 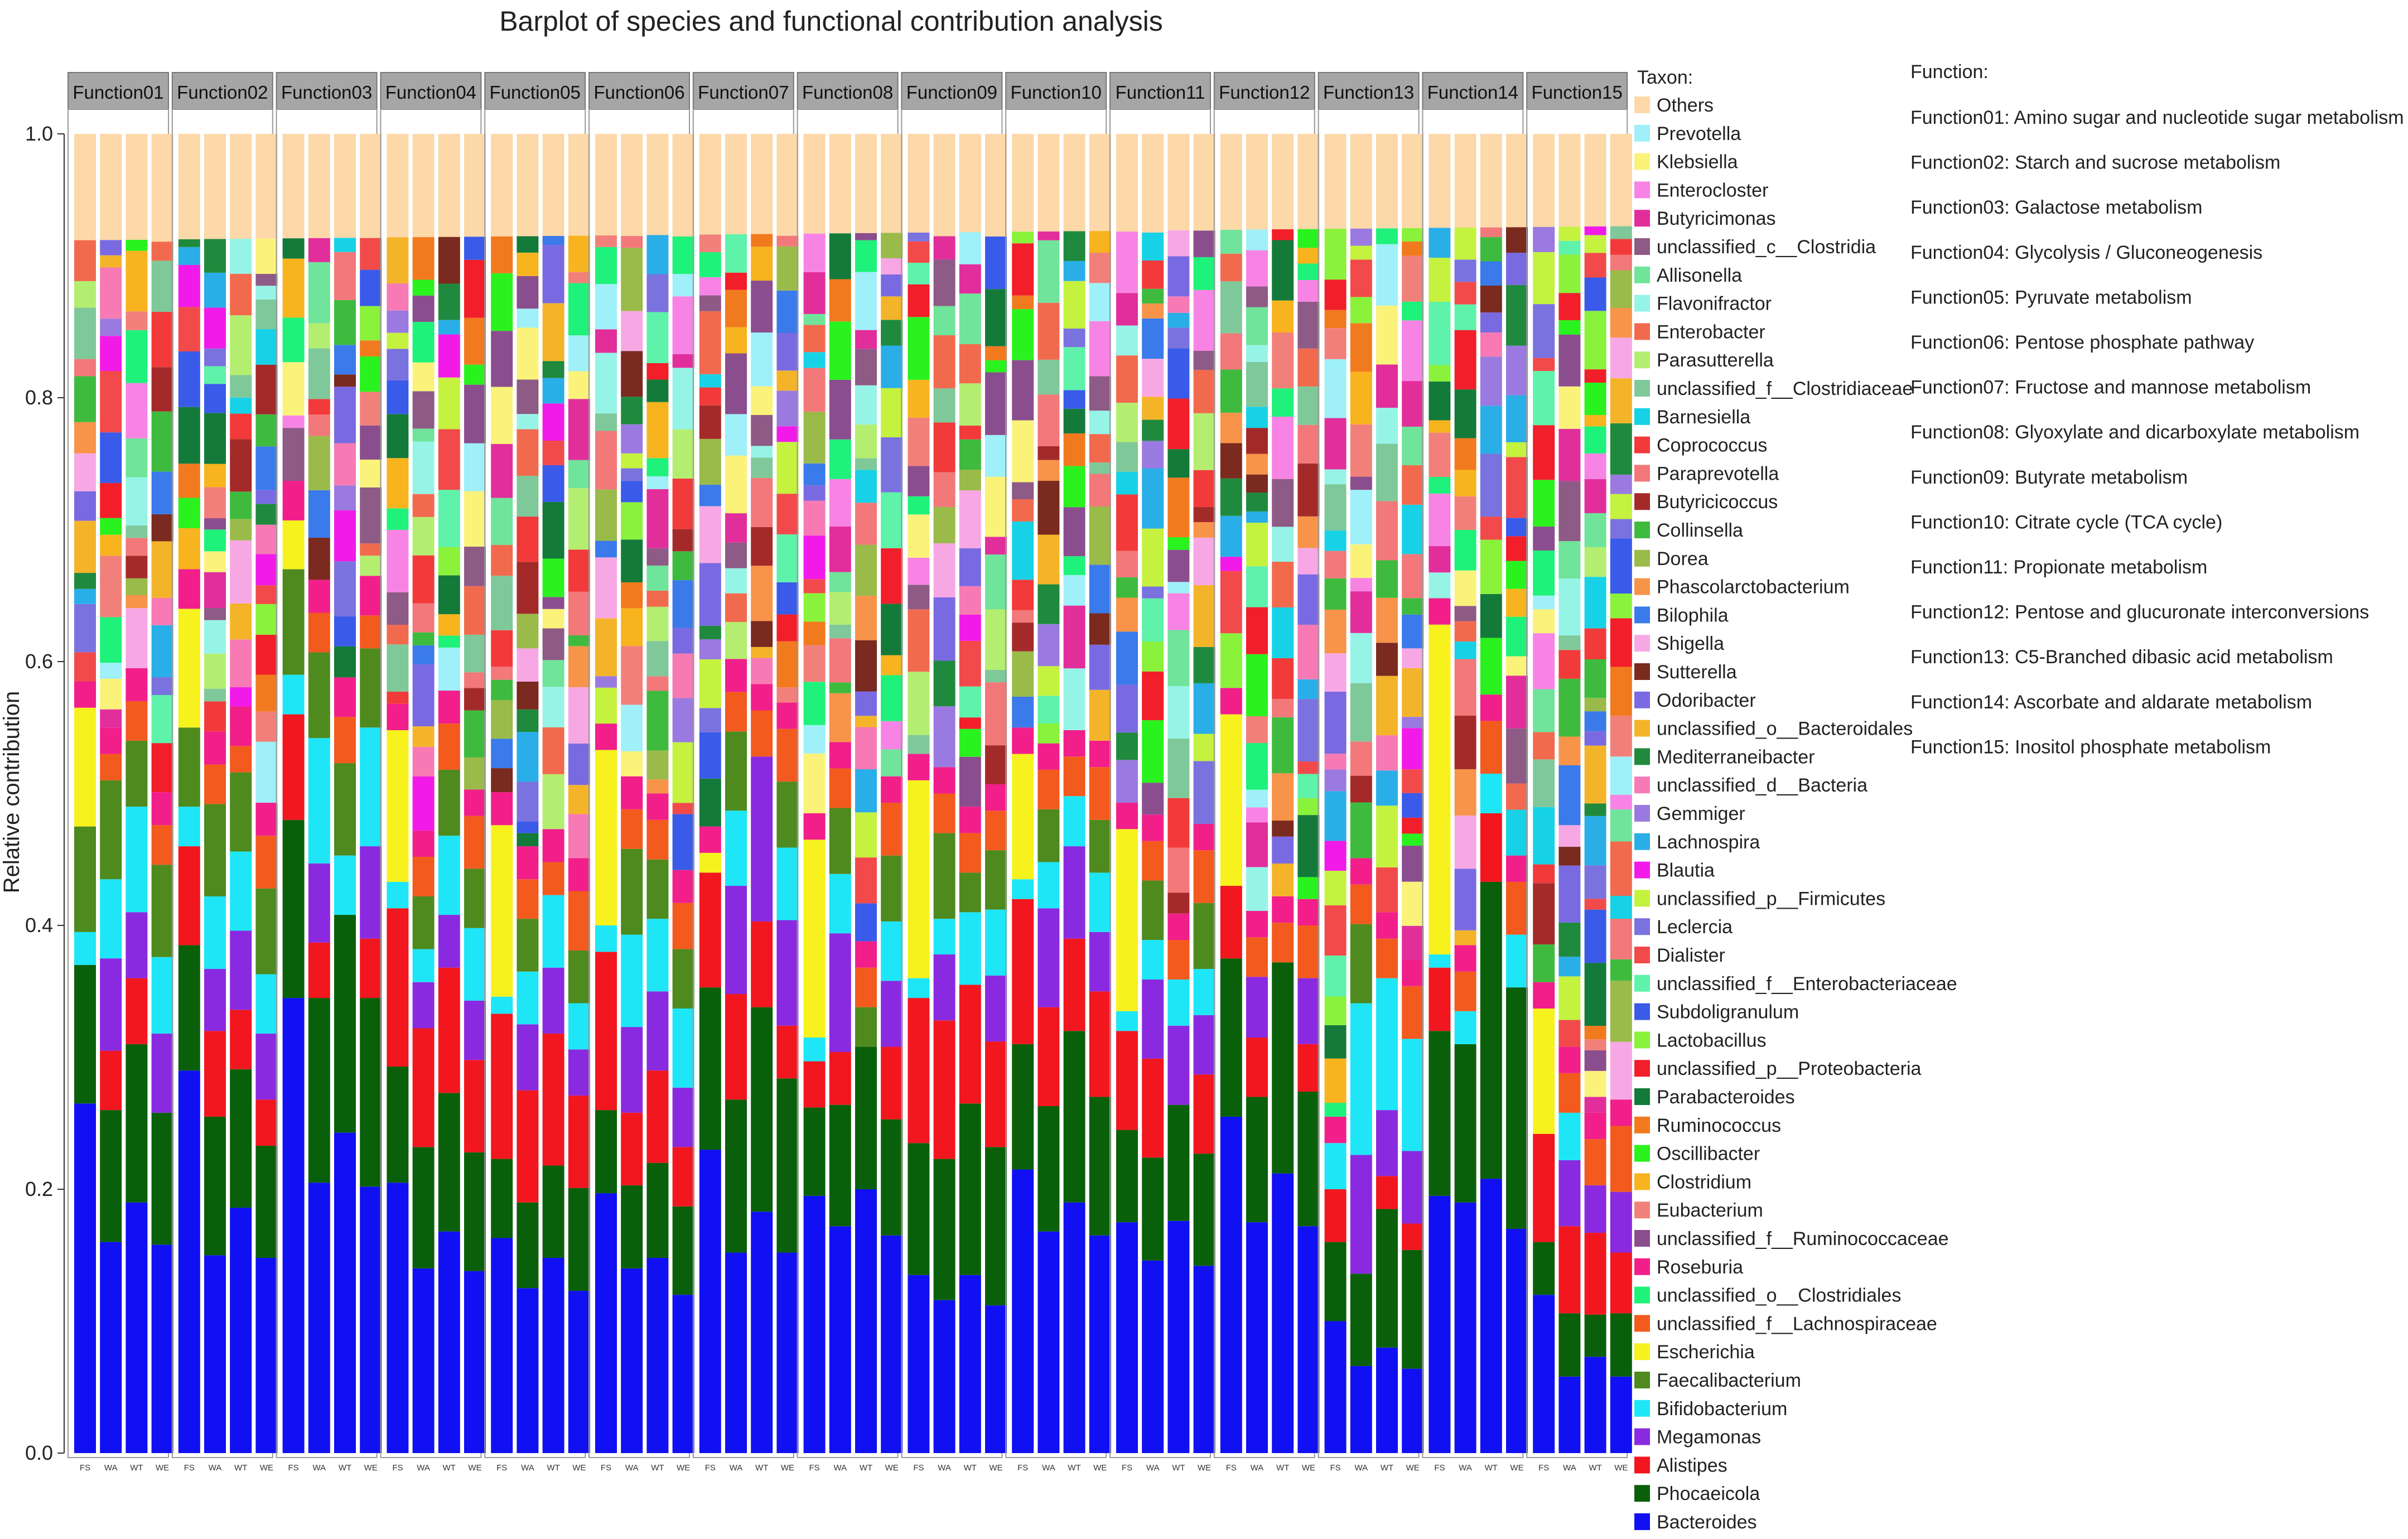 What do you see at coordinates (266, 772) in the screenshot?
I see `segment-prevotella` at bounding box center [266, 772].